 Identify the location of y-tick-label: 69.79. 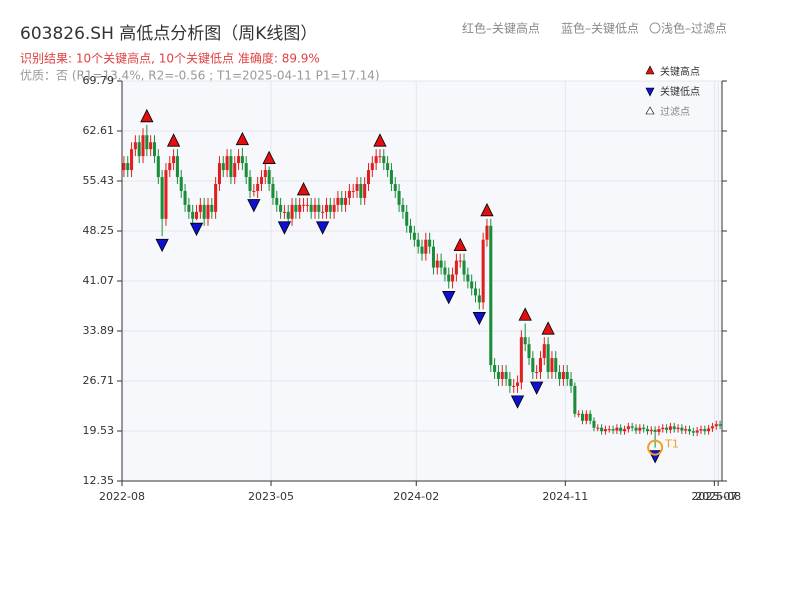
(99, 80).